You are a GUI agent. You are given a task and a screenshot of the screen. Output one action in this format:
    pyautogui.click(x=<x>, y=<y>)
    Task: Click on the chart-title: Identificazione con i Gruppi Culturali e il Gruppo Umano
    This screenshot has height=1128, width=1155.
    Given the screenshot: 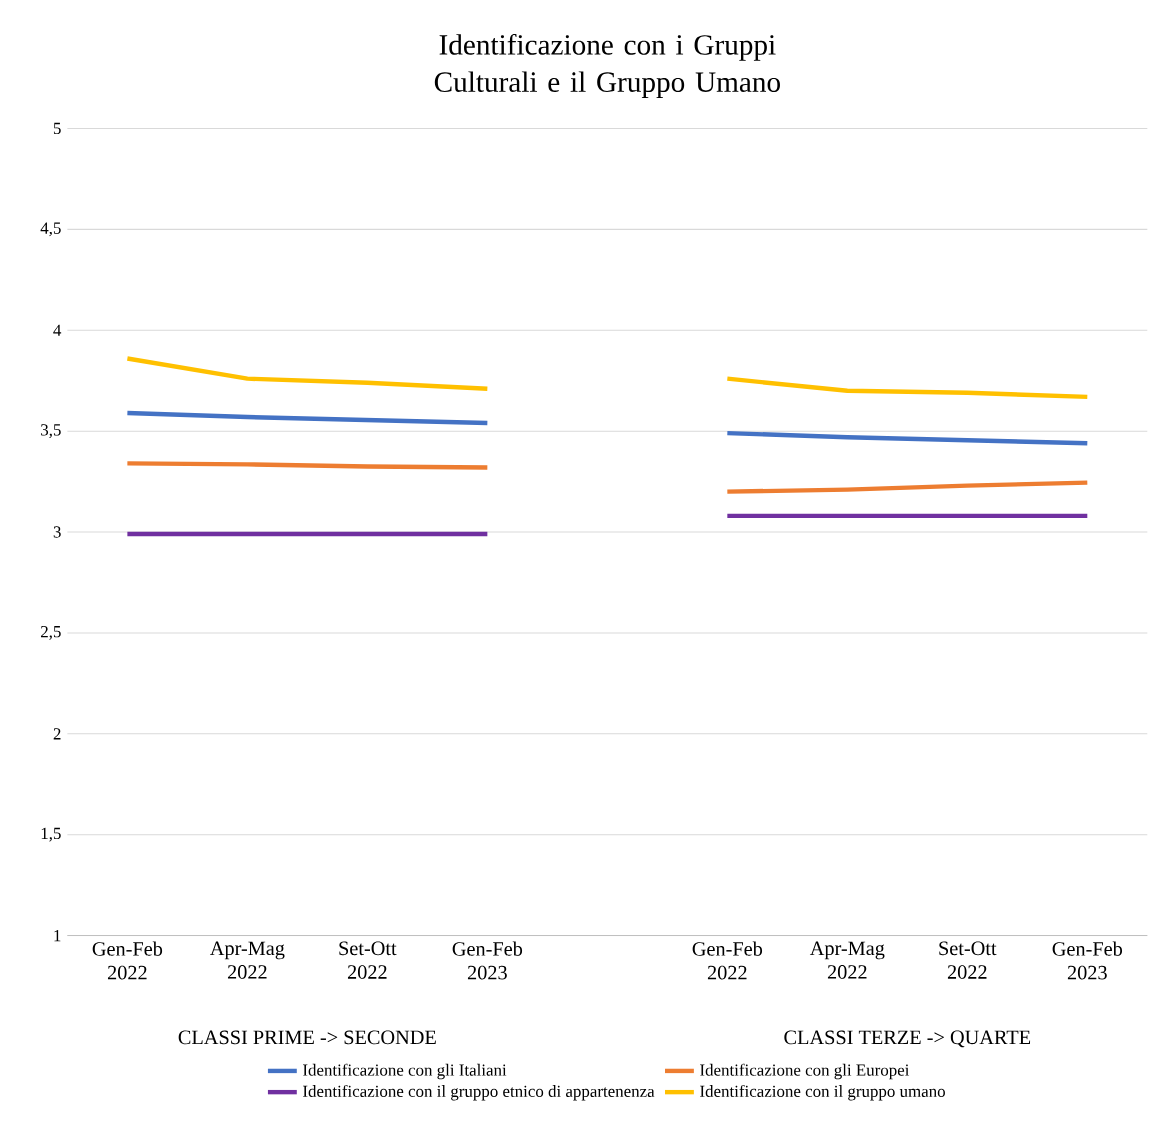 What is the action you would take?
    pyautogui.click(x=607, y=65)
    